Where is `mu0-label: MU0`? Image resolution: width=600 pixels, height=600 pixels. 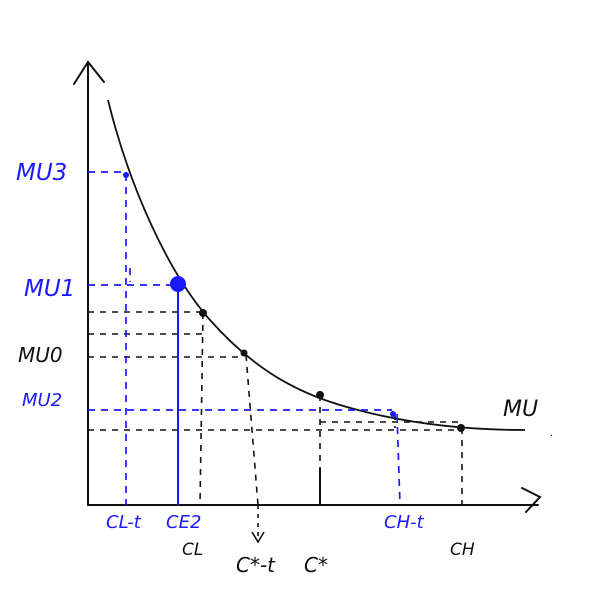 mu0-label: MU0 is located at coordinates (40, 355).